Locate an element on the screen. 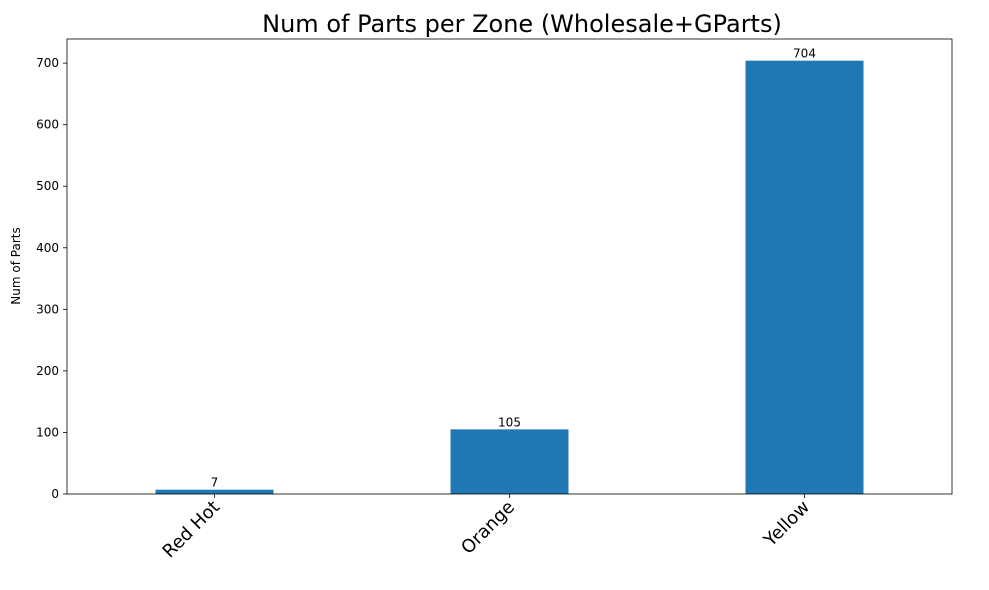  data-label: 105 is located at coordinates (509, 422).